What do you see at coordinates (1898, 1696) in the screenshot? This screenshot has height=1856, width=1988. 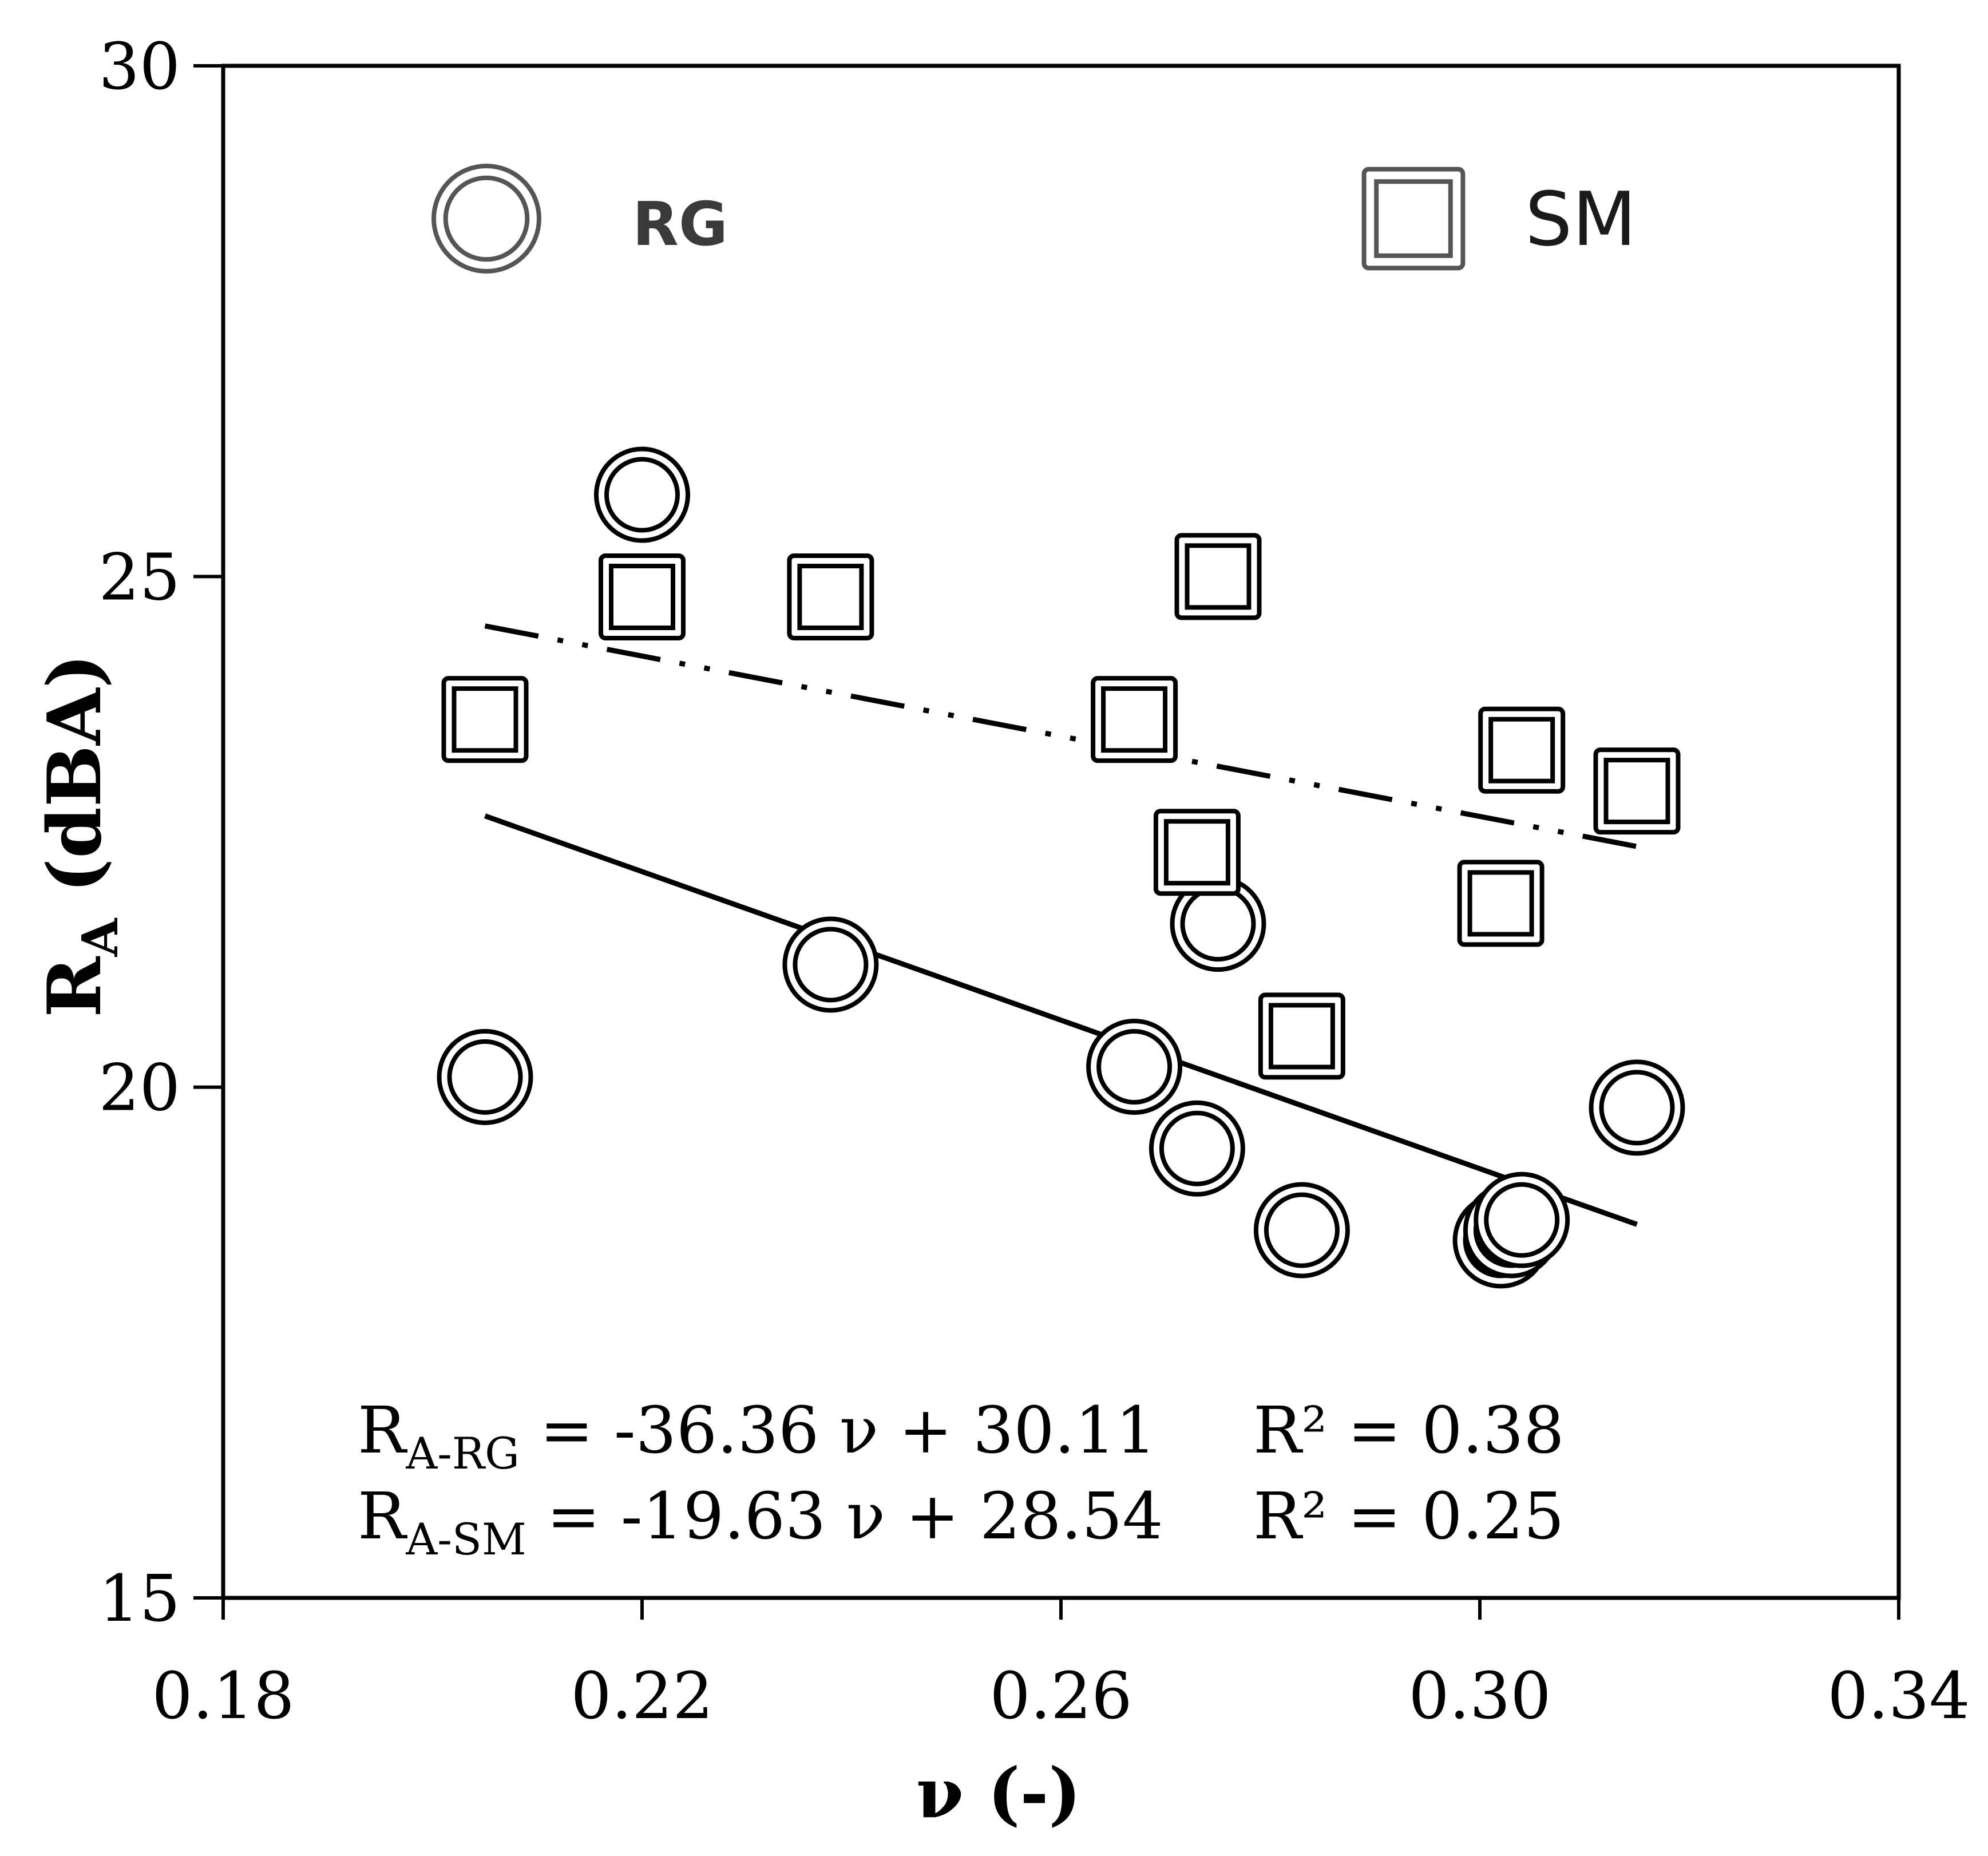 I see `x-tick-label: 0.34` at bounding box center [1898, 1696].